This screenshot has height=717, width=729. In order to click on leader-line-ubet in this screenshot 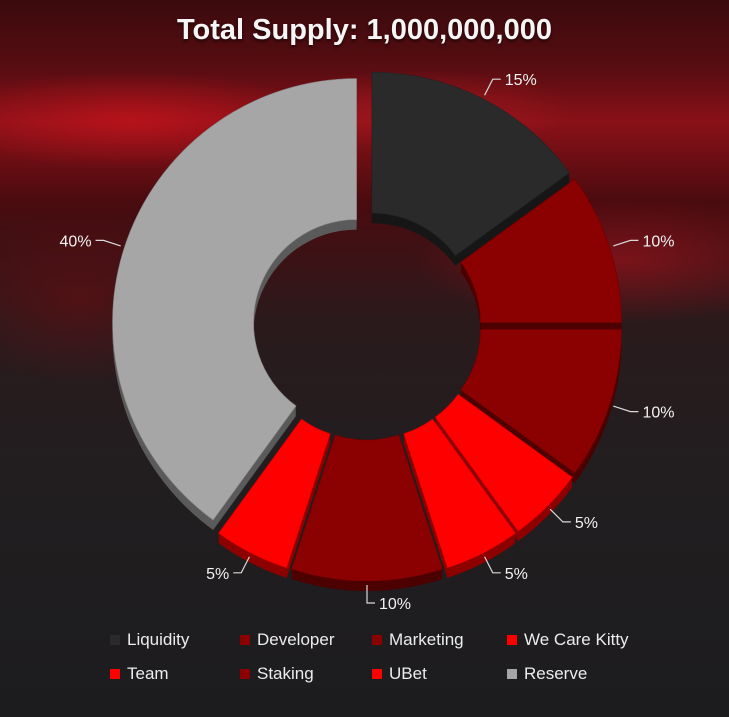, I will do `click(241, 565)`.